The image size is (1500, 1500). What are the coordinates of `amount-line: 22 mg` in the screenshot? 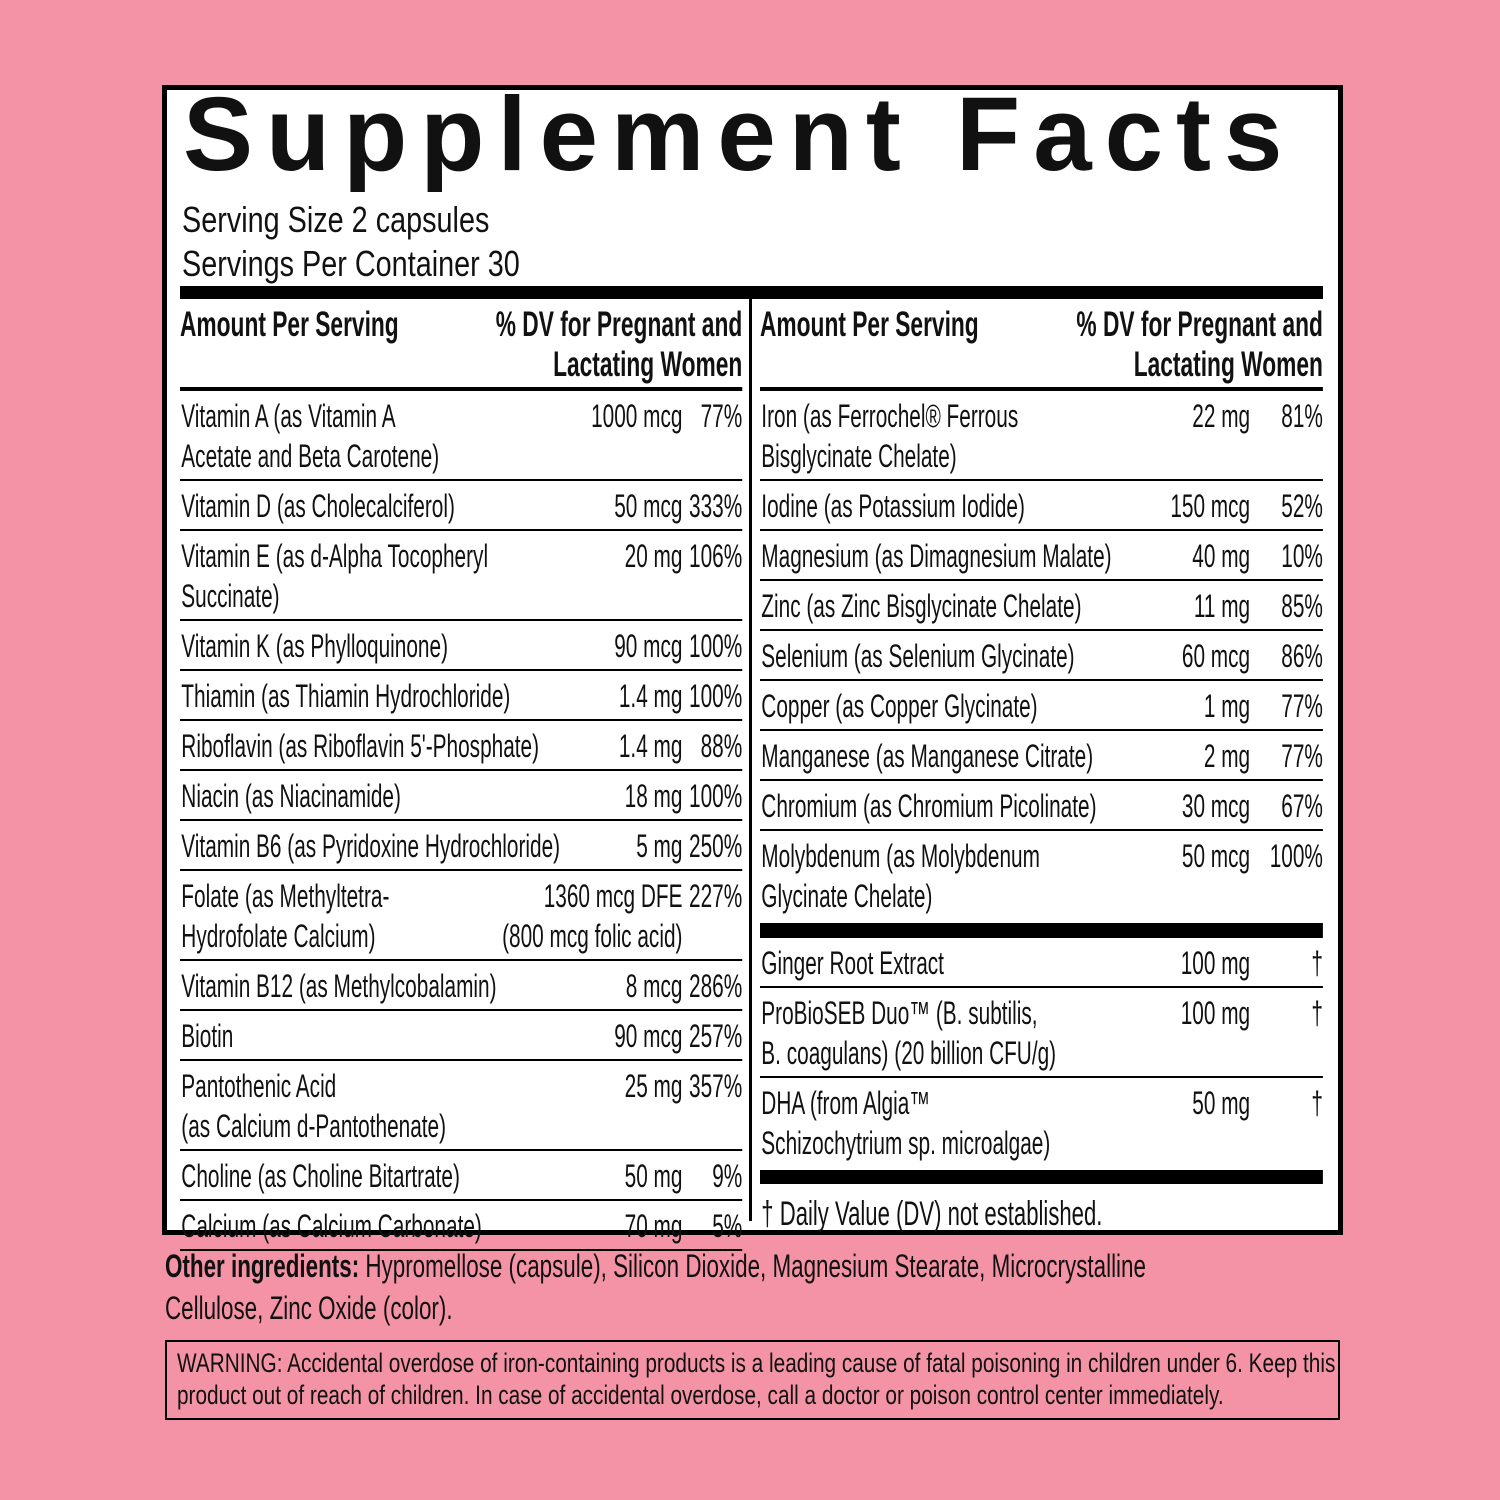 It's located at (1221, 416).